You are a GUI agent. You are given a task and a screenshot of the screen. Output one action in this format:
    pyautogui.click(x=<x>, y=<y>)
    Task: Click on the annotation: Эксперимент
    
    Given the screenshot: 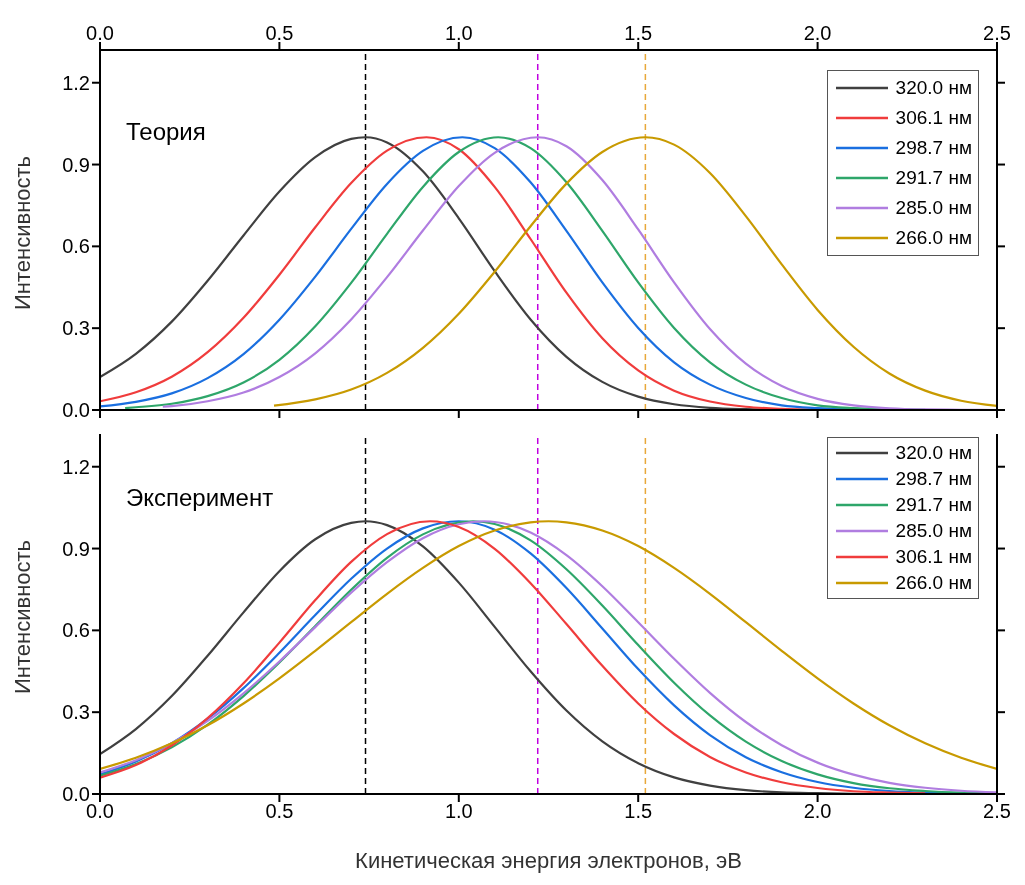 What is the action you would take?
    pyautogui.click(x=200, y=498)
    